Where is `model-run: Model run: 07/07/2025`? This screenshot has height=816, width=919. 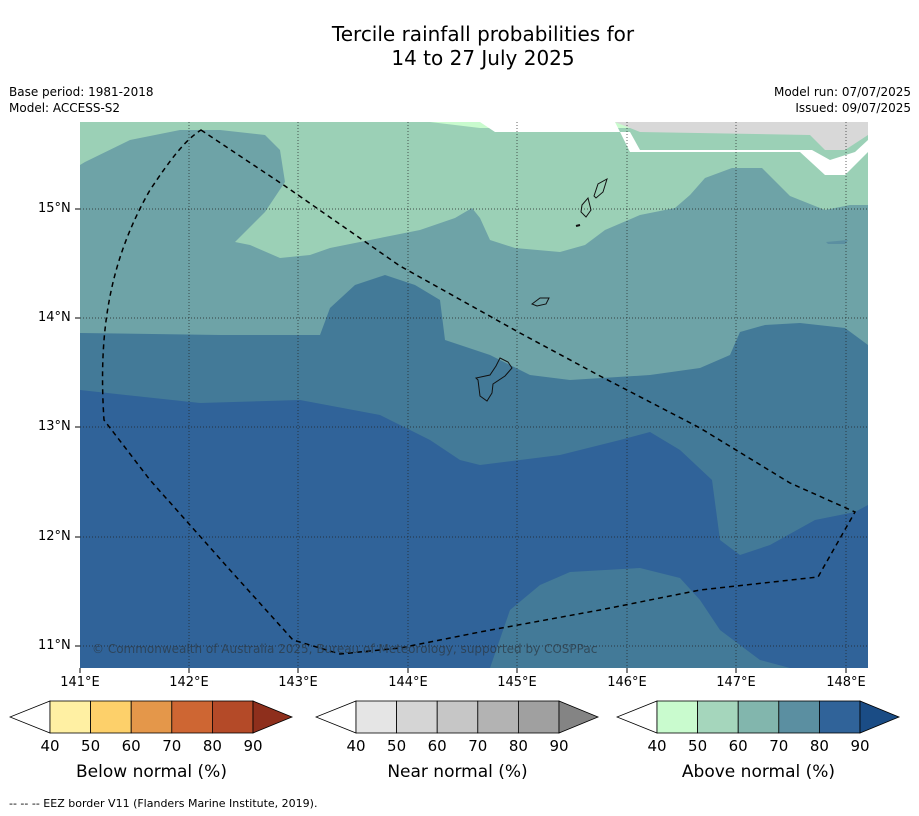 model-run: Model run: 07/07/2025 is located at coordinates (842, 92).